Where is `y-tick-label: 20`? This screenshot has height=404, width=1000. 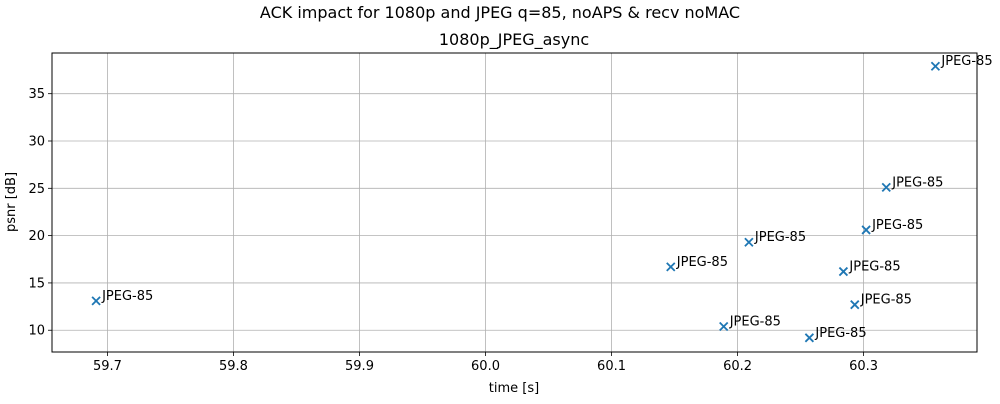
y-tick-label: 20 is located at coordinates (36, 236).